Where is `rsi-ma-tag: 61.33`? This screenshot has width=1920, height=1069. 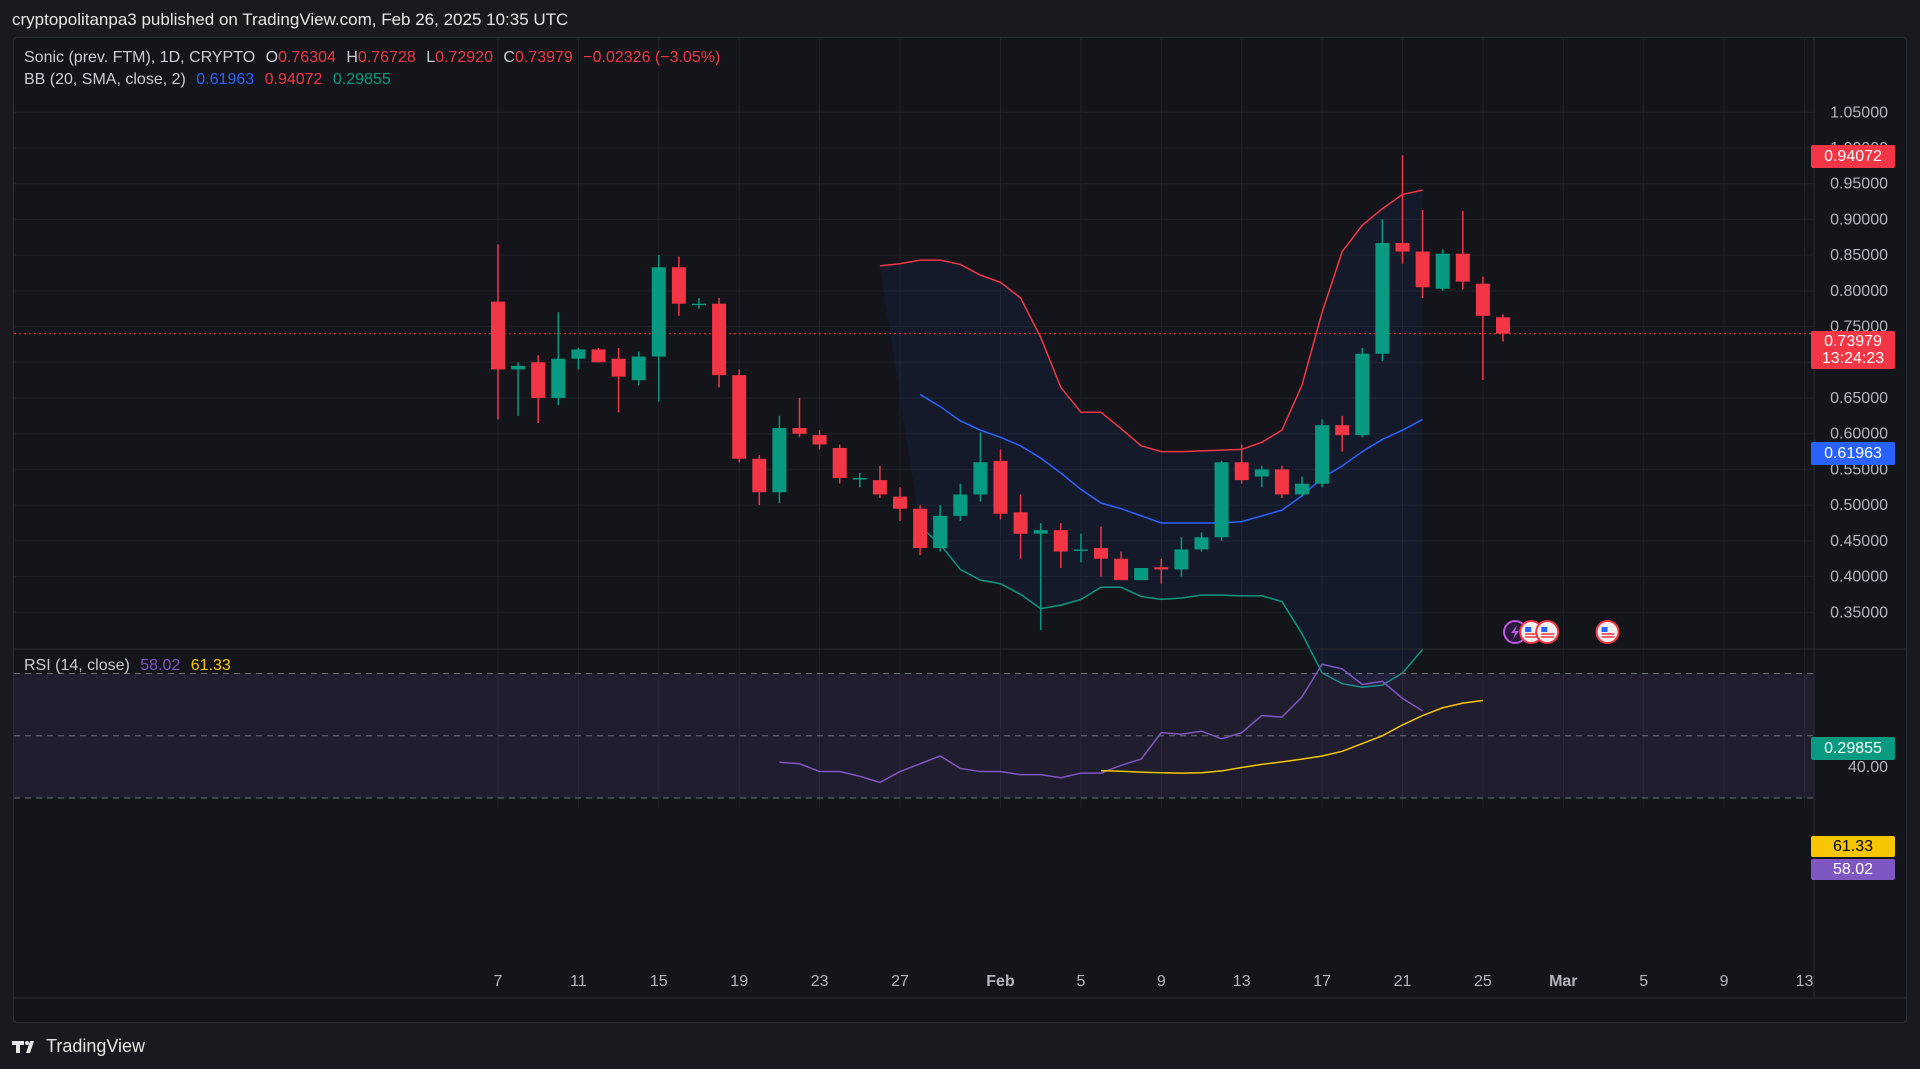 rsi-ma-tag: 61.33 is located at coordinates (1853, 846).